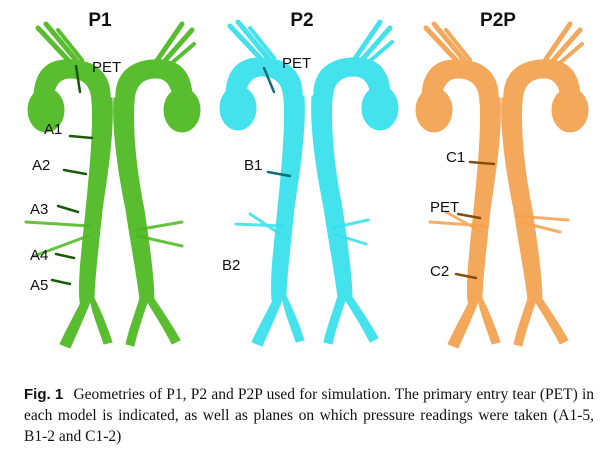 The height and width of the screenshot is (466, 610). I want to click on p1-label-a4: A4, so click(39, 255).